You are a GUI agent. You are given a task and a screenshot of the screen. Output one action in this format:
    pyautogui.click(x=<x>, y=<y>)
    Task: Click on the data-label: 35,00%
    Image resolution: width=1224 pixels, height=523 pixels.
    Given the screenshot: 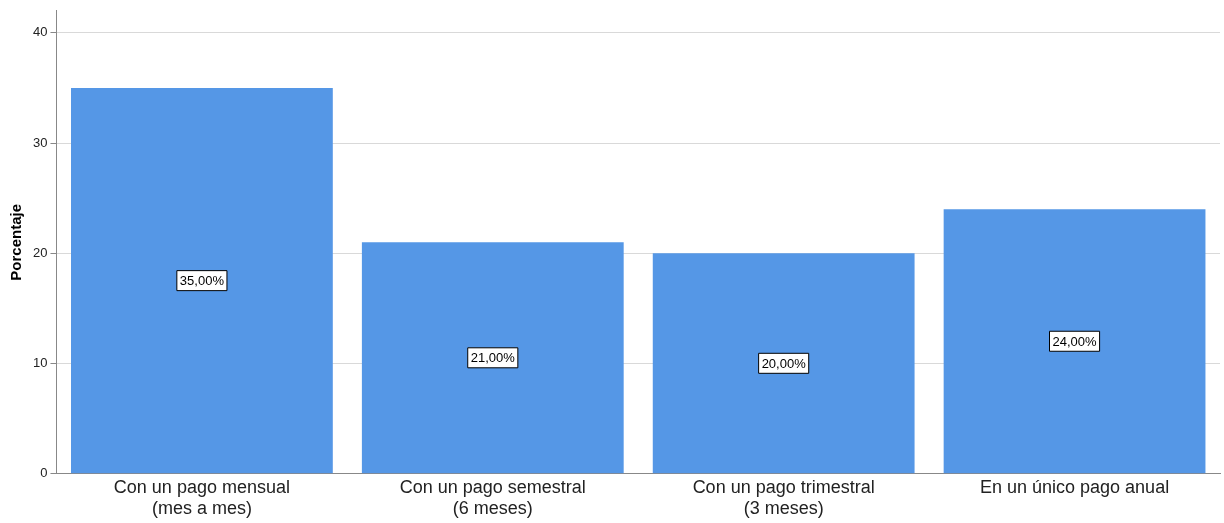 What is the action you would take?
    pyautogui.click(x=202, y=281)
    